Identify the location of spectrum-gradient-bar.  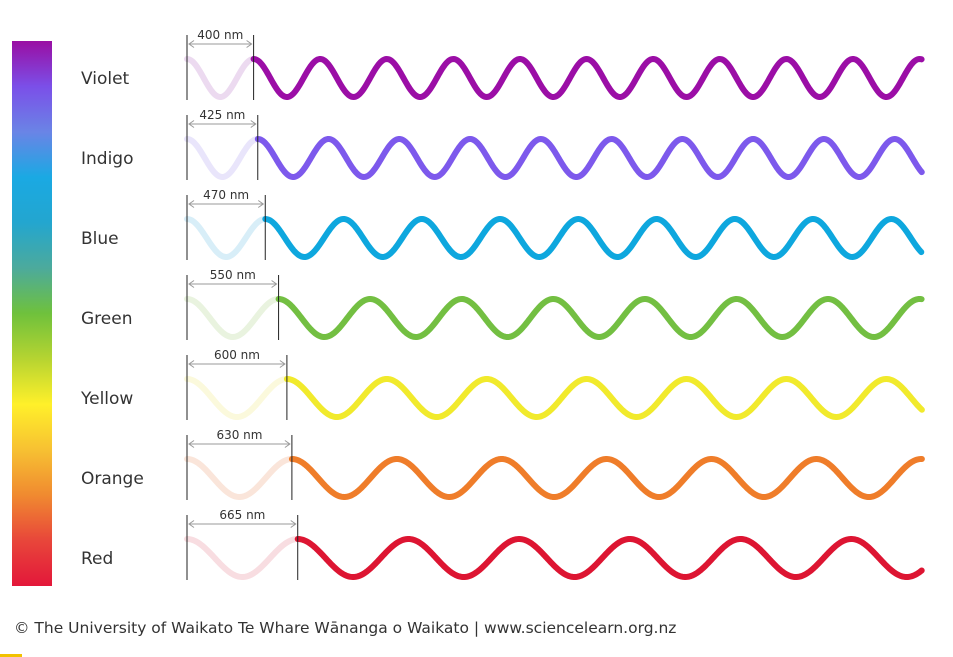
(32, 313).